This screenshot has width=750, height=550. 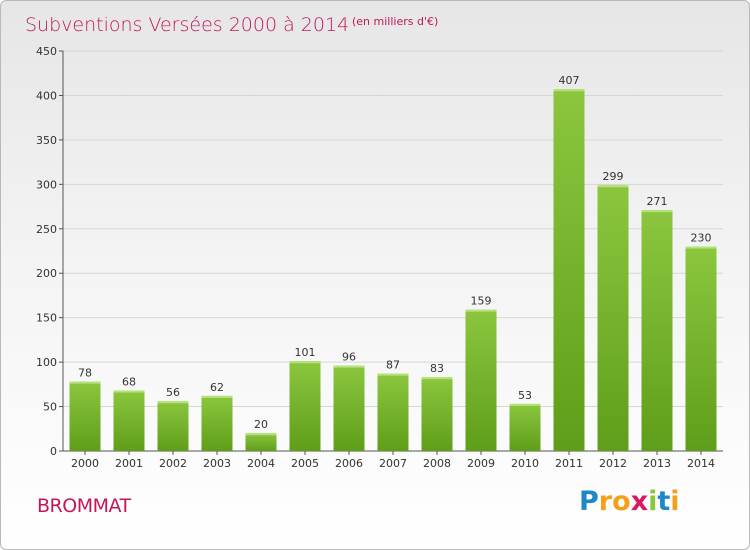 What do you see at coordinates (129, 463) in the screenshot?
I see `x-tick-label-2001: 2001` at bounding box center [129, 463].